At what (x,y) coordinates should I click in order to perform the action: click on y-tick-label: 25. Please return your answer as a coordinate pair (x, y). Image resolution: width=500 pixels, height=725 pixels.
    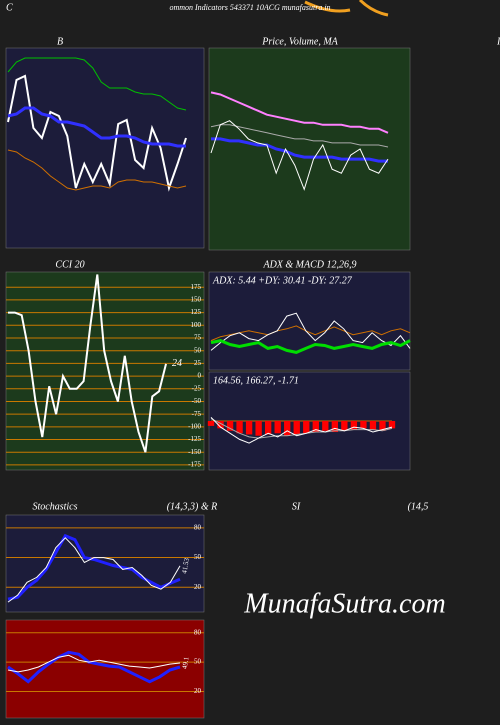
    Looking at the image, I should click on (198, 363).